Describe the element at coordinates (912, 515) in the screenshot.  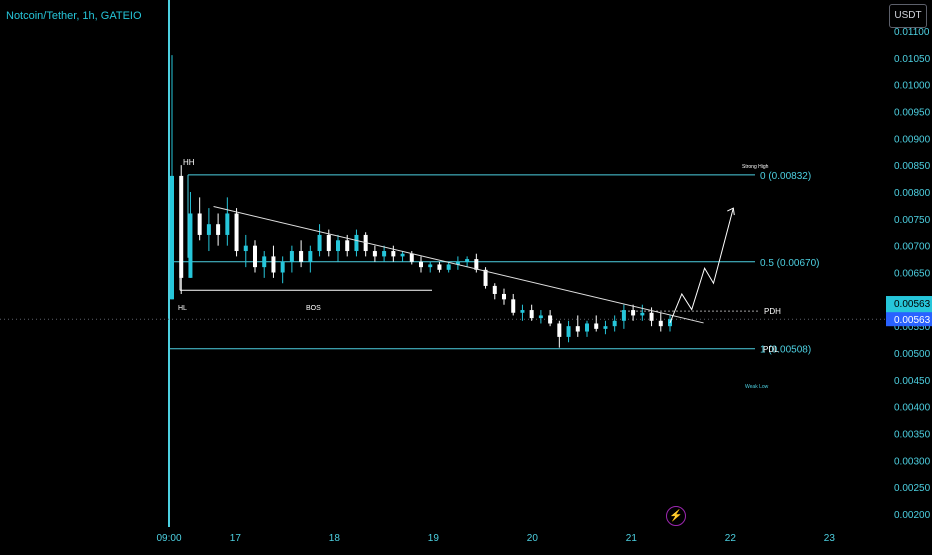
I see `y-tick-label: 0.00200` at that location.